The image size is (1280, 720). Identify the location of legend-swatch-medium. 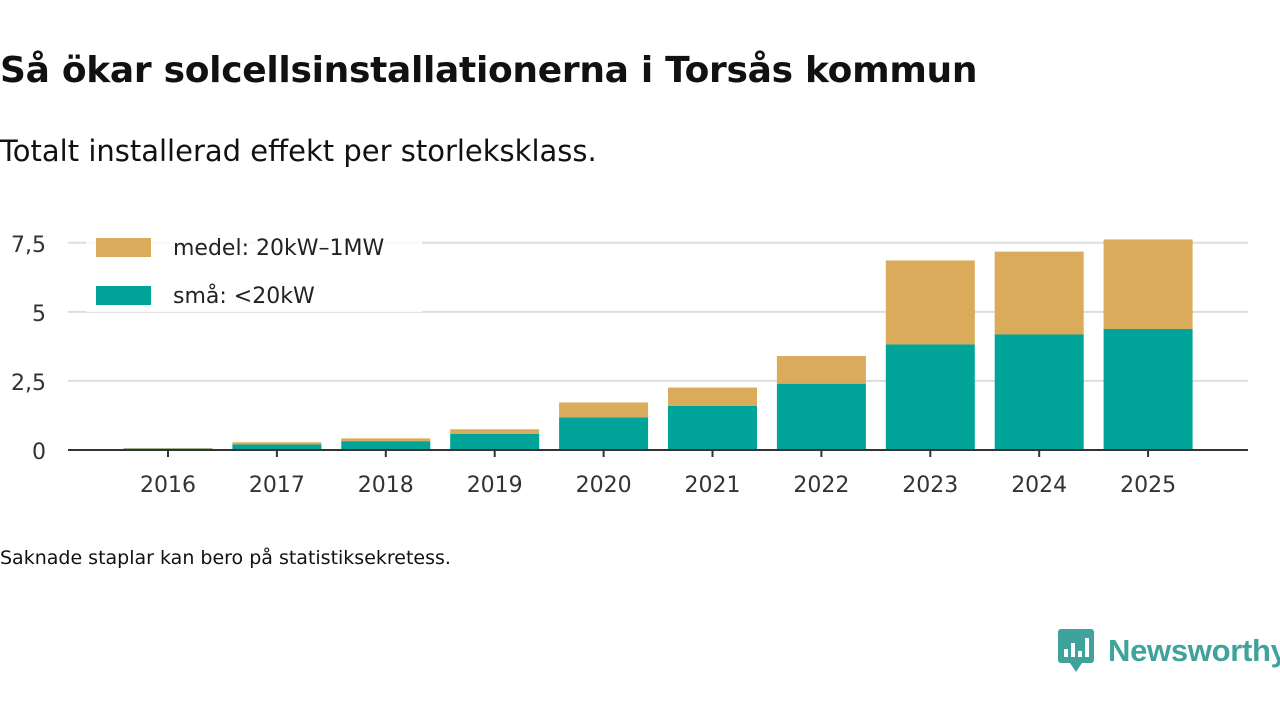
(123, 247).